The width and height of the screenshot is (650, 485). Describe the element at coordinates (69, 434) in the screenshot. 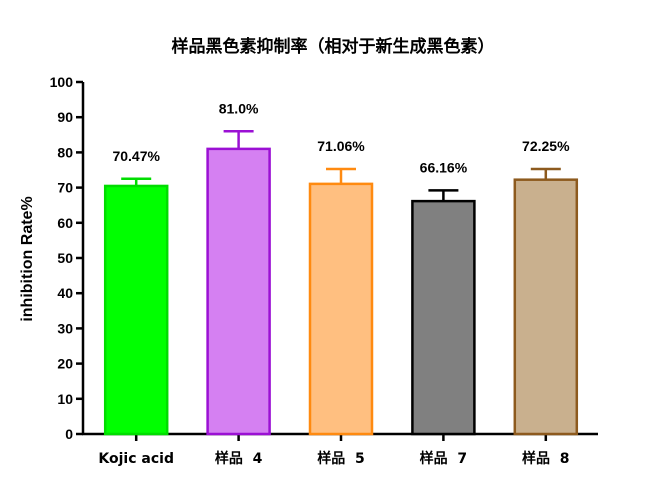

I see `y-tick-label: 0` at that location.